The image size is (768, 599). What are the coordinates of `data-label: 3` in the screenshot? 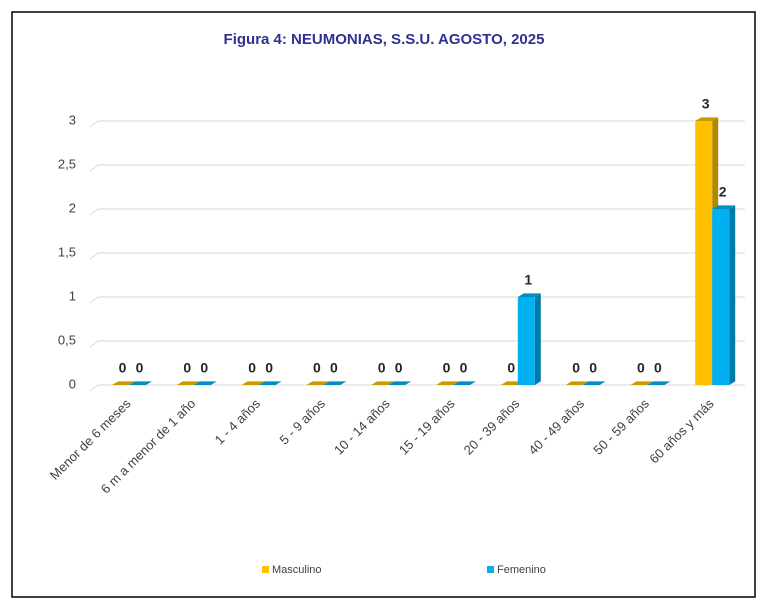 It's located at (706, 104).